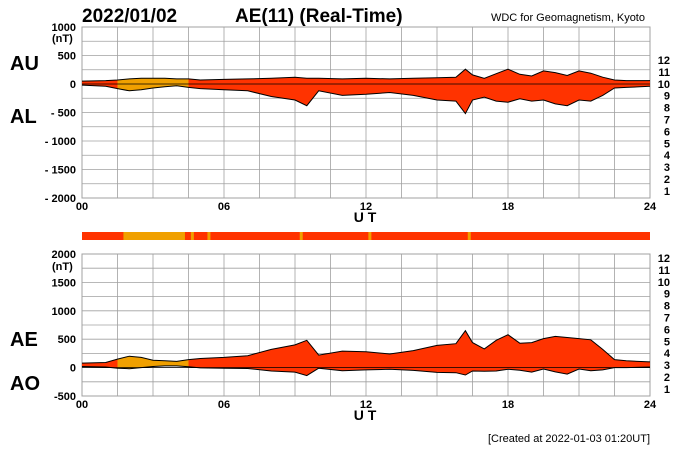 Image resolution: width=700 pixels, height=450 pixels. Describe the element at coordinates (60, 171) in the screenshot. I see `y-tick-label: - 1500` at that location.